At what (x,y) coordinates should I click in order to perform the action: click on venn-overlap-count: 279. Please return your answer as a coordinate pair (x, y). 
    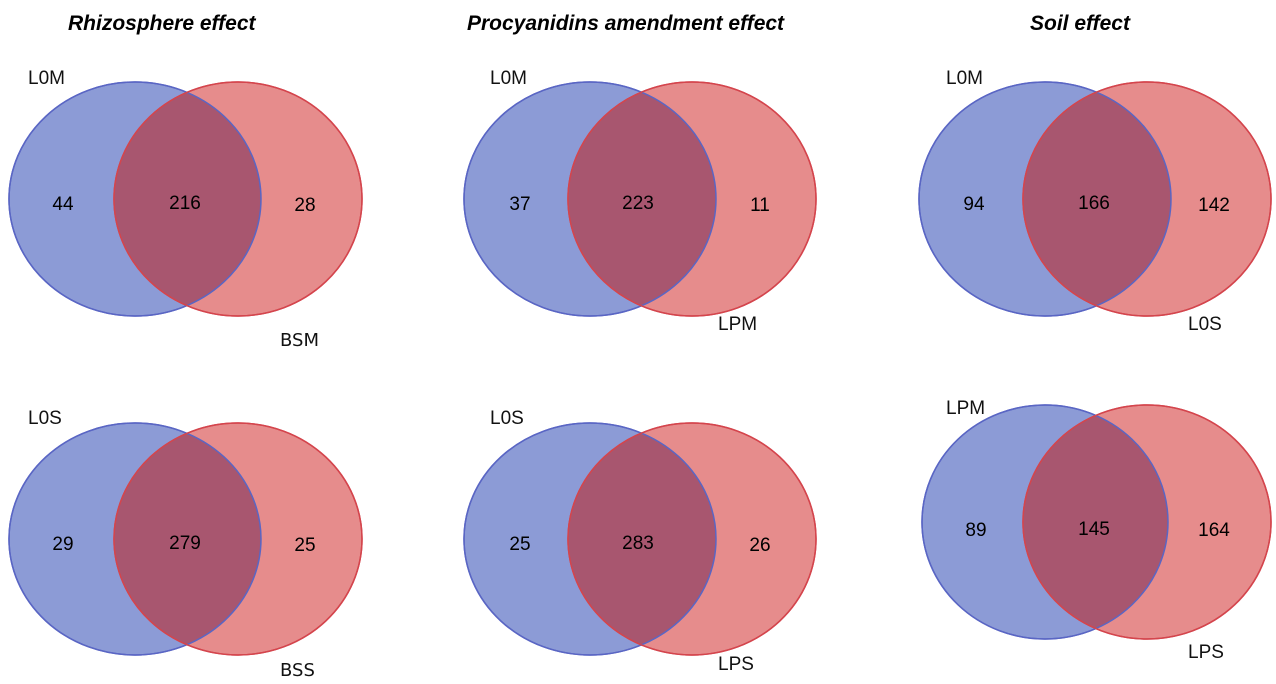
    Looking at the image, I should click on (185, 543).